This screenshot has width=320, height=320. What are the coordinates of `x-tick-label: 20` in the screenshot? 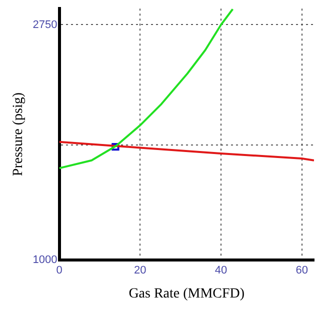 It's located at (140, 270).